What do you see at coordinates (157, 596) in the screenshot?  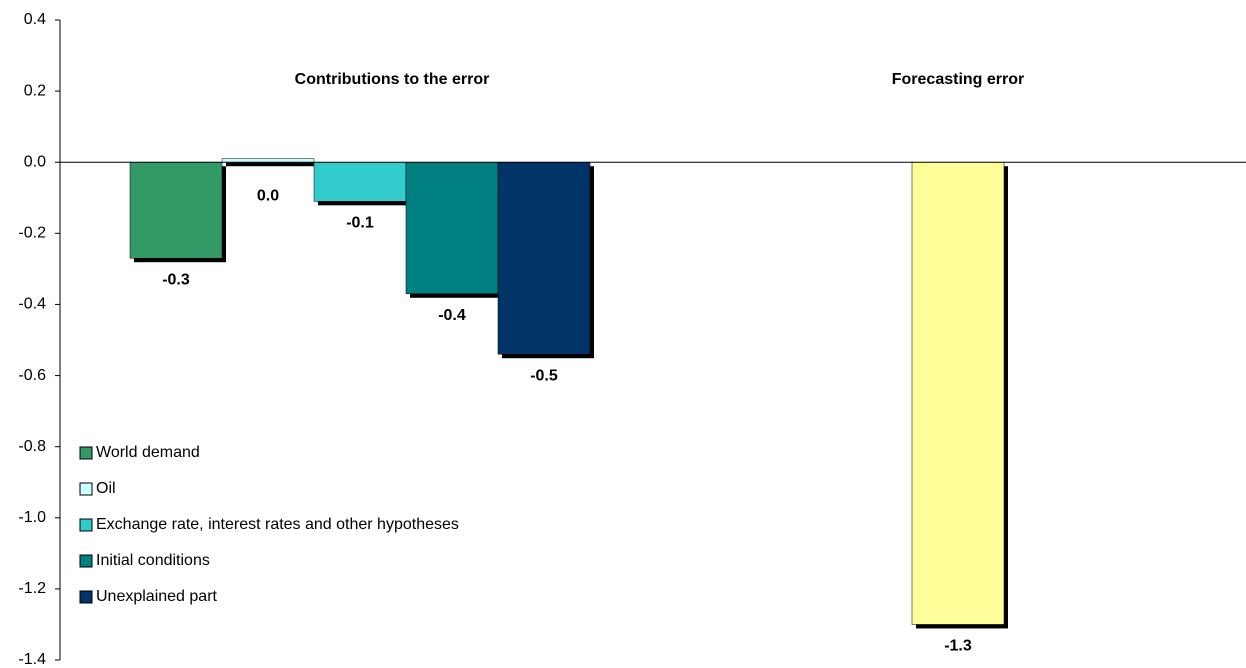 I see `legend-label: Unexplained part` at bounding box center [157, 596].